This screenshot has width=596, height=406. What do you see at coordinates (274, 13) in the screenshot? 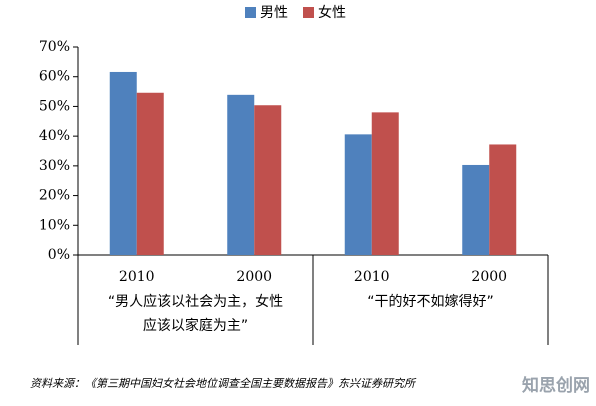
I see `legend-label: 男性` at bounding box center [274, 13].